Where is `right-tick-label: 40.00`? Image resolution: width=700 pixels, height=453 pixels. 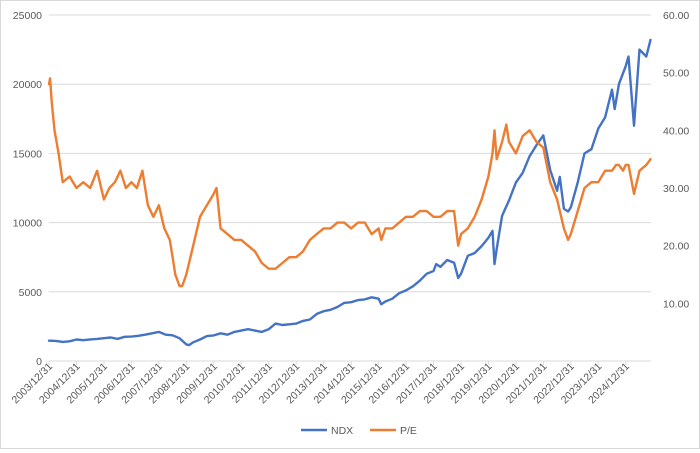 right-tick-label: 40.00 is located at coordinates (676, 131).